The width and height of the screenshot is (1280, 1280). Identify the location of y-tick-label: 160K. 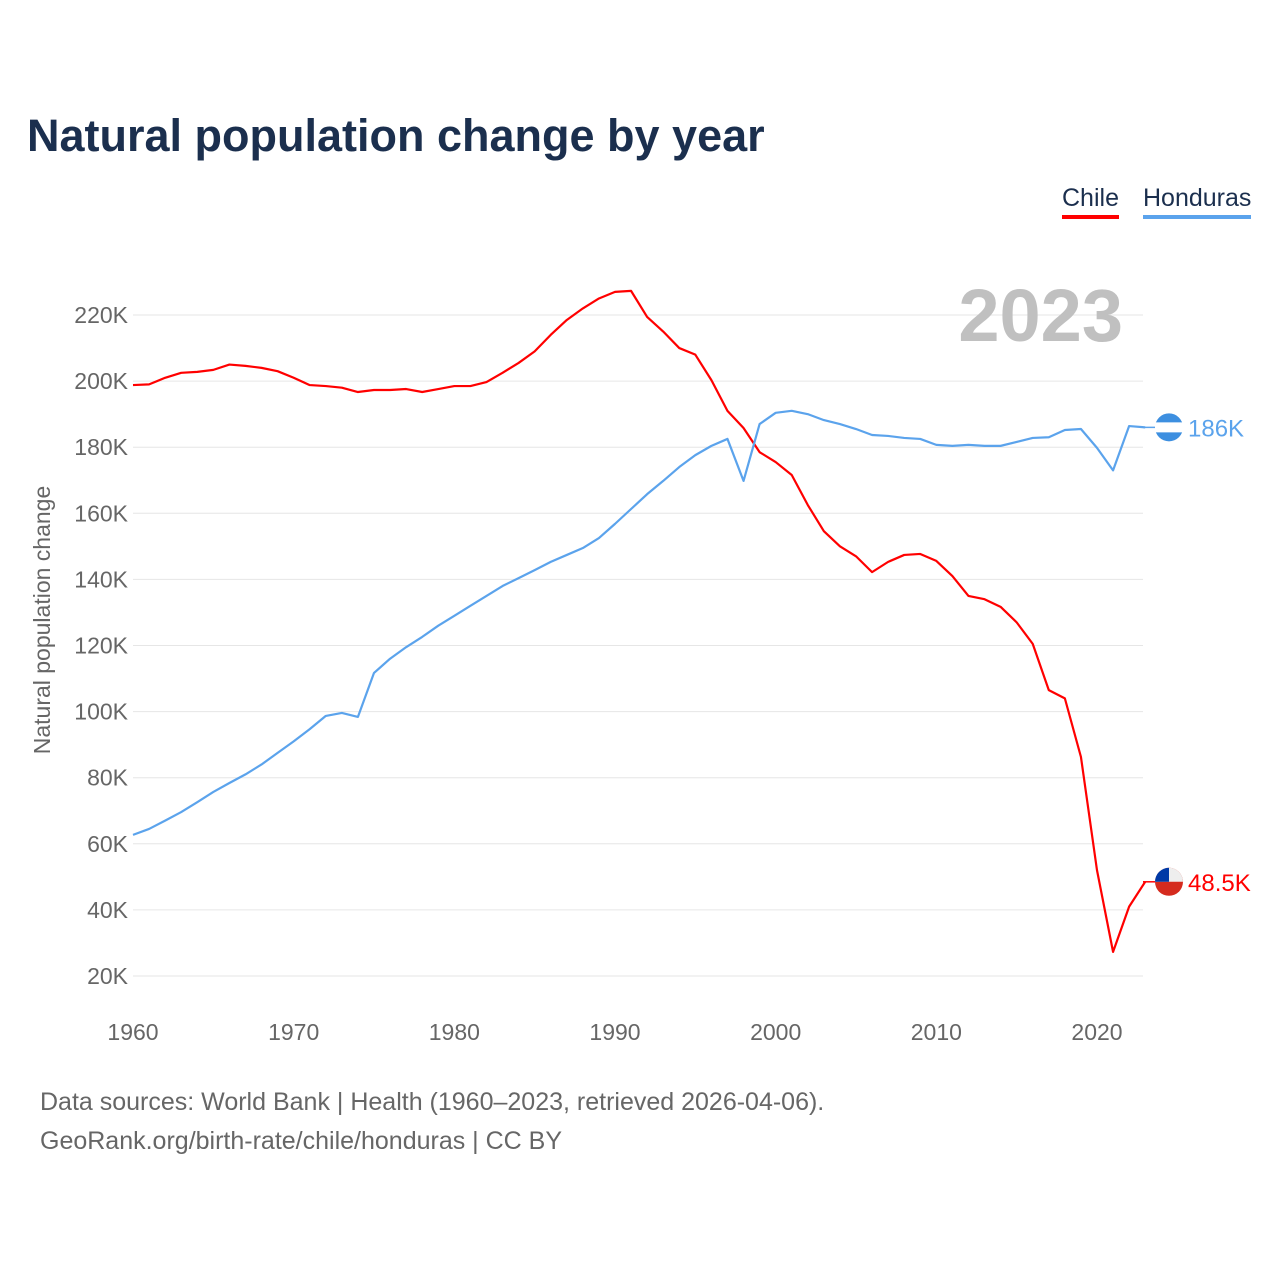
(101, 513).